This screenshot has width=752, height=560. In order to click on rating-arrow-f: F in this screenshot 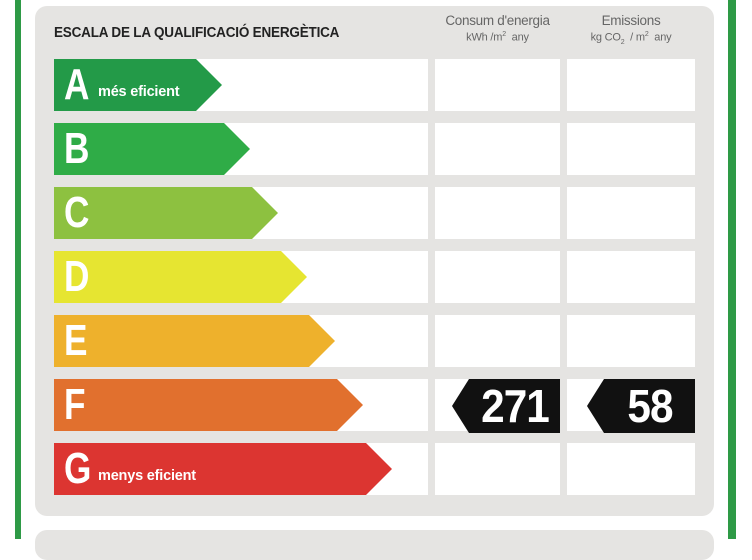, I will do `click(208, 405)`.